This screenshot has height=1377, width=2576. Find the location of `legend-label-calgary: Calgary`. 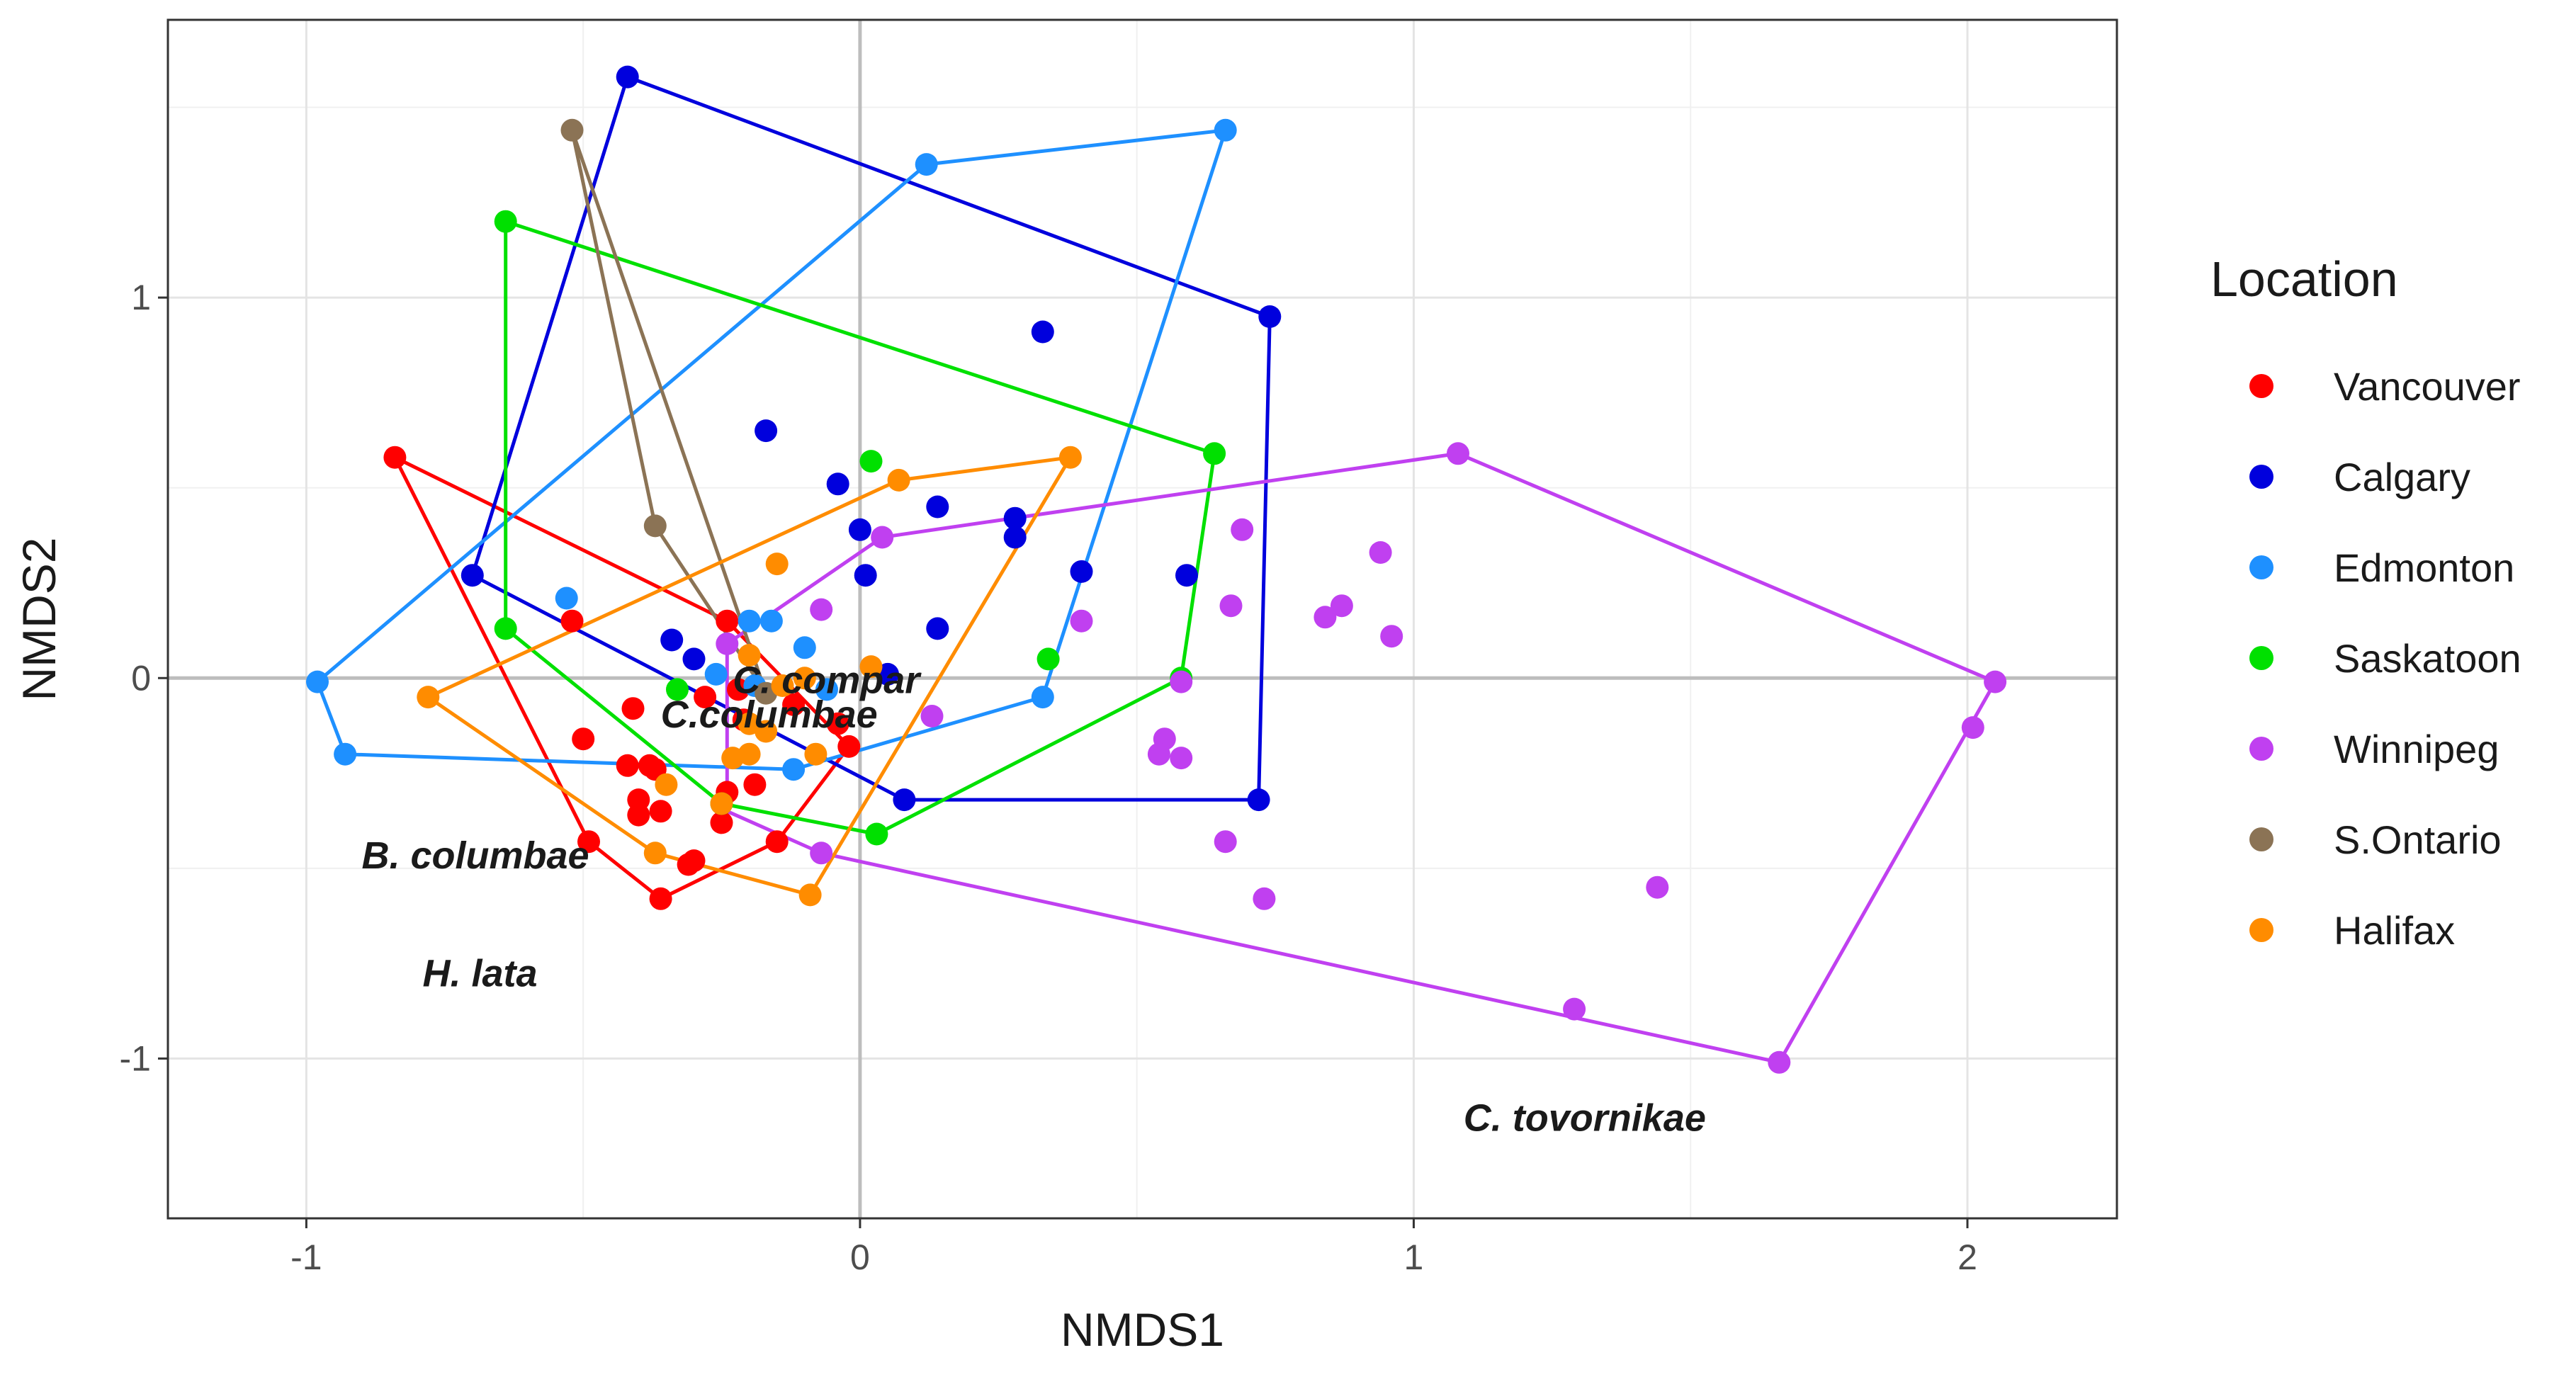

legend-label-calgary: Calgary is located at coordinates (2402, 477).